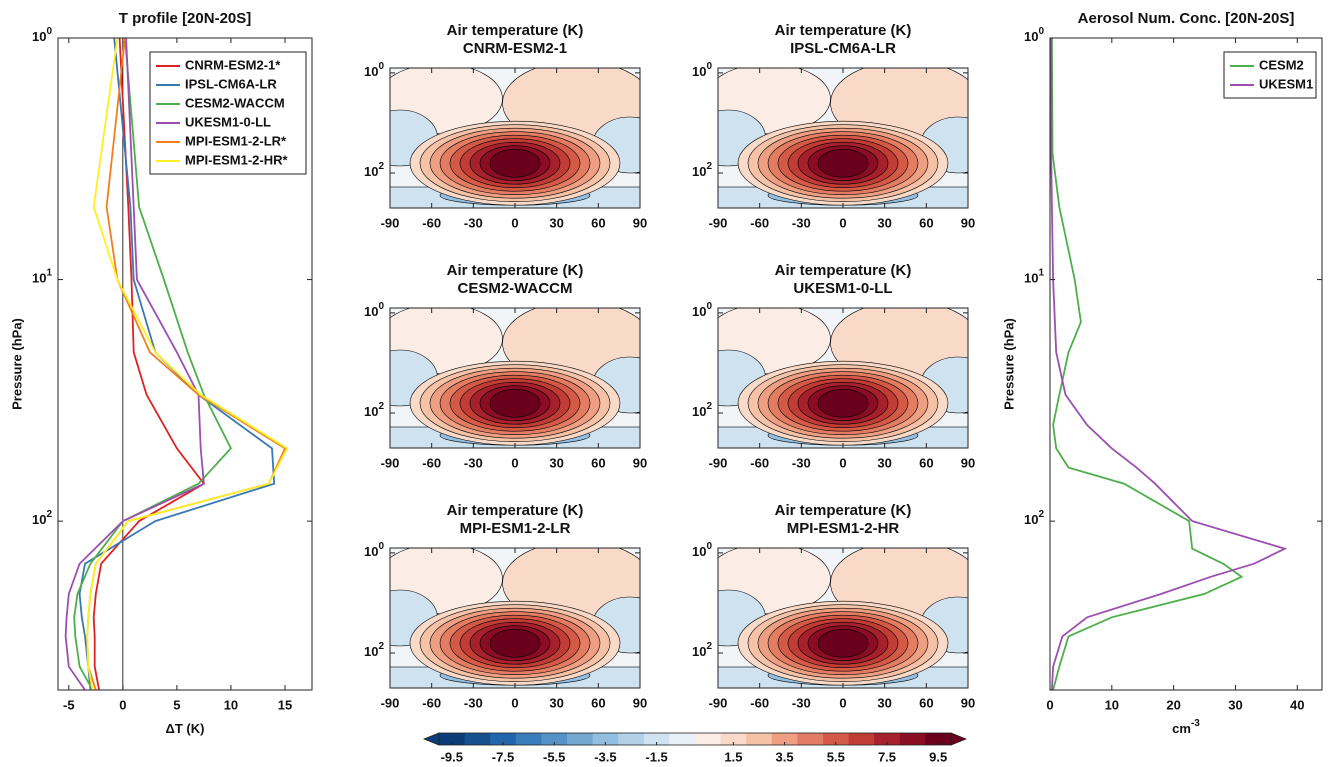 The width and height of the screenshot is (1331, 767). I want to click on y-tick-label-exp: 0, so click(381, 305).